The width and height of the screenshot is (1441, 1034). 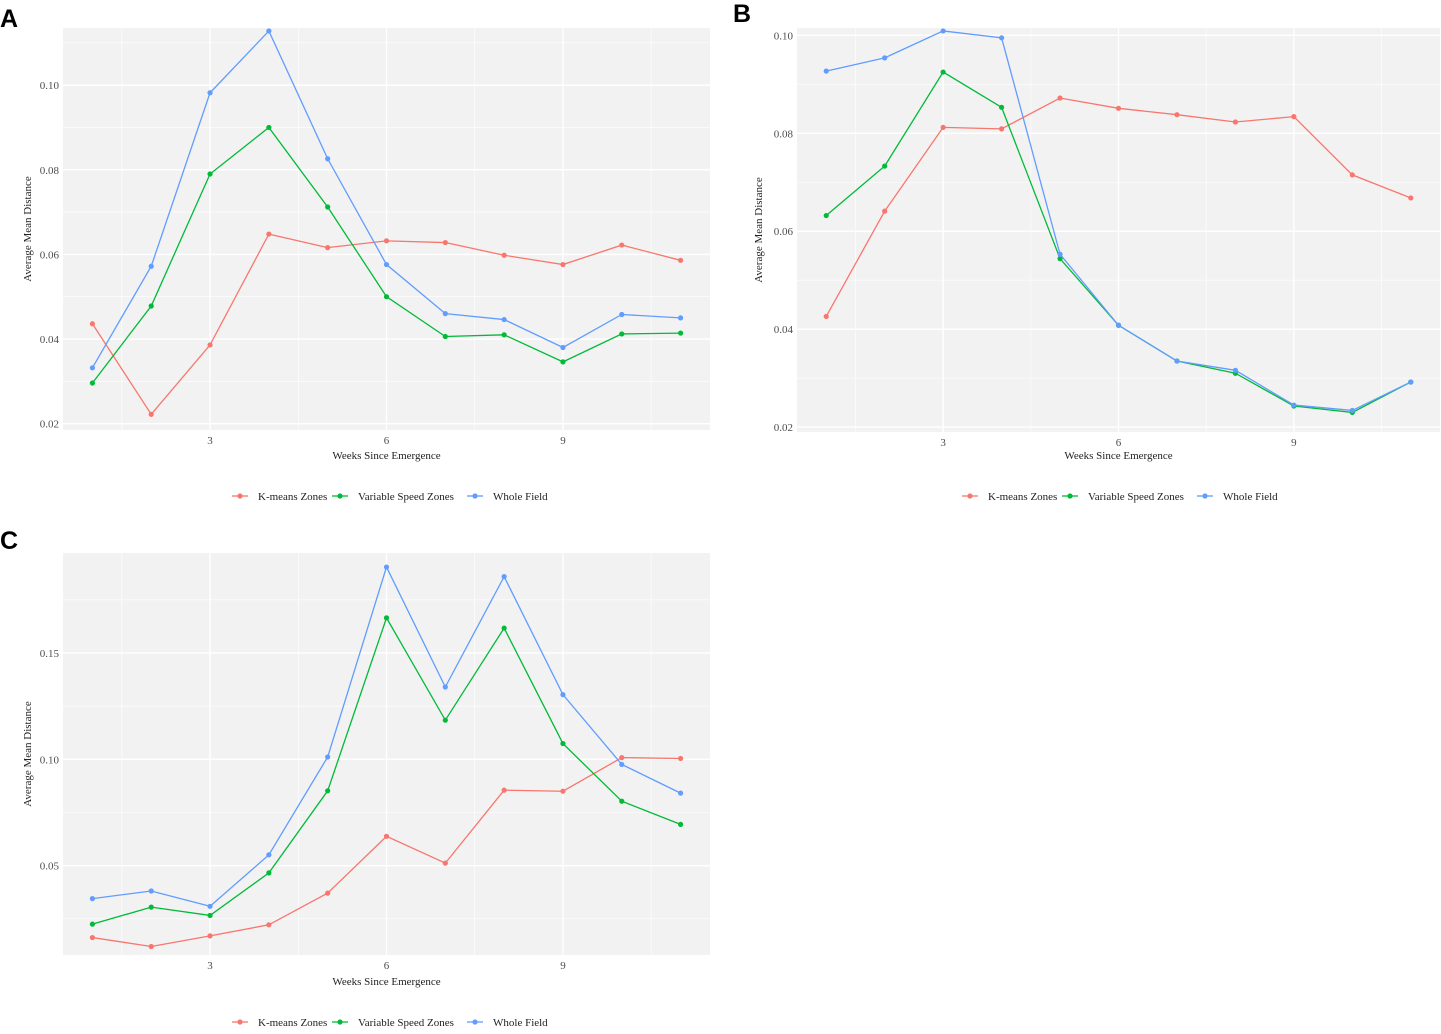 What do you see at coordinates (742, 14) in the screenshot?
I see `panel-letter: B` at bounding box center [742, 14].